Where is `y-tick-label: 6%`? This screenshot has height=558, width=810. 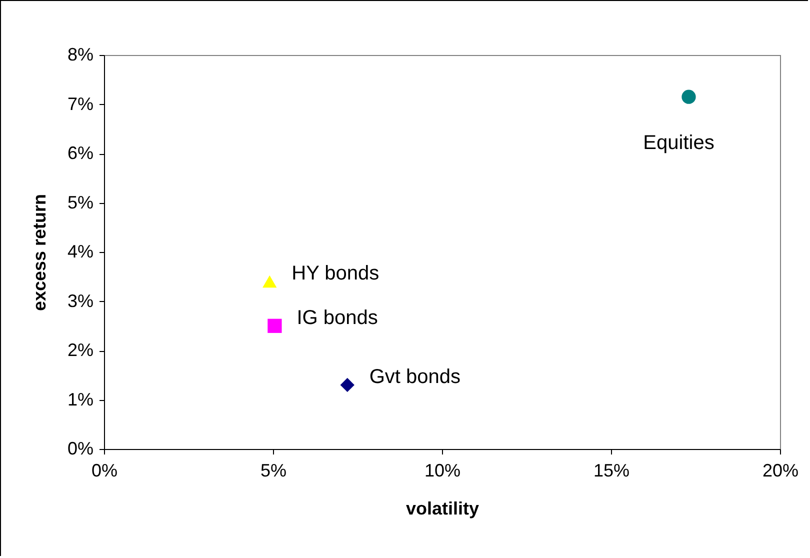 y-tick-label: 6% is located at coordinates (80, 153).